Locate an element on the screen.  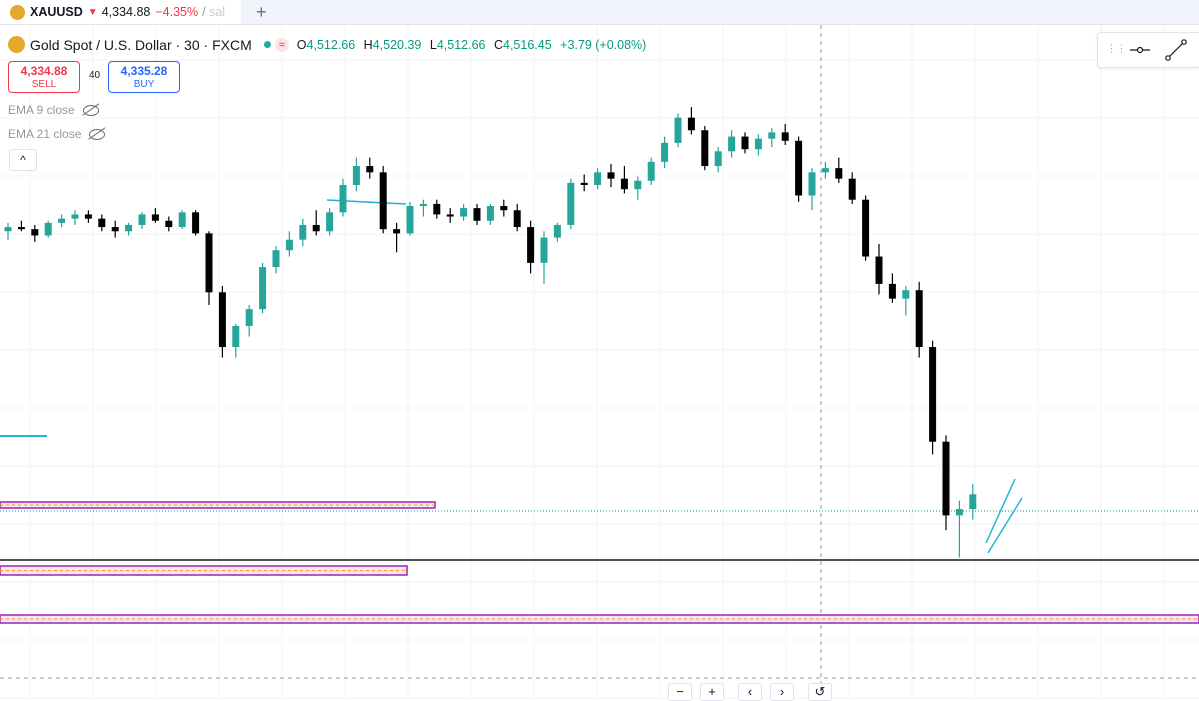
open-value: 4,512.66 is located at coordinates (331, 44).